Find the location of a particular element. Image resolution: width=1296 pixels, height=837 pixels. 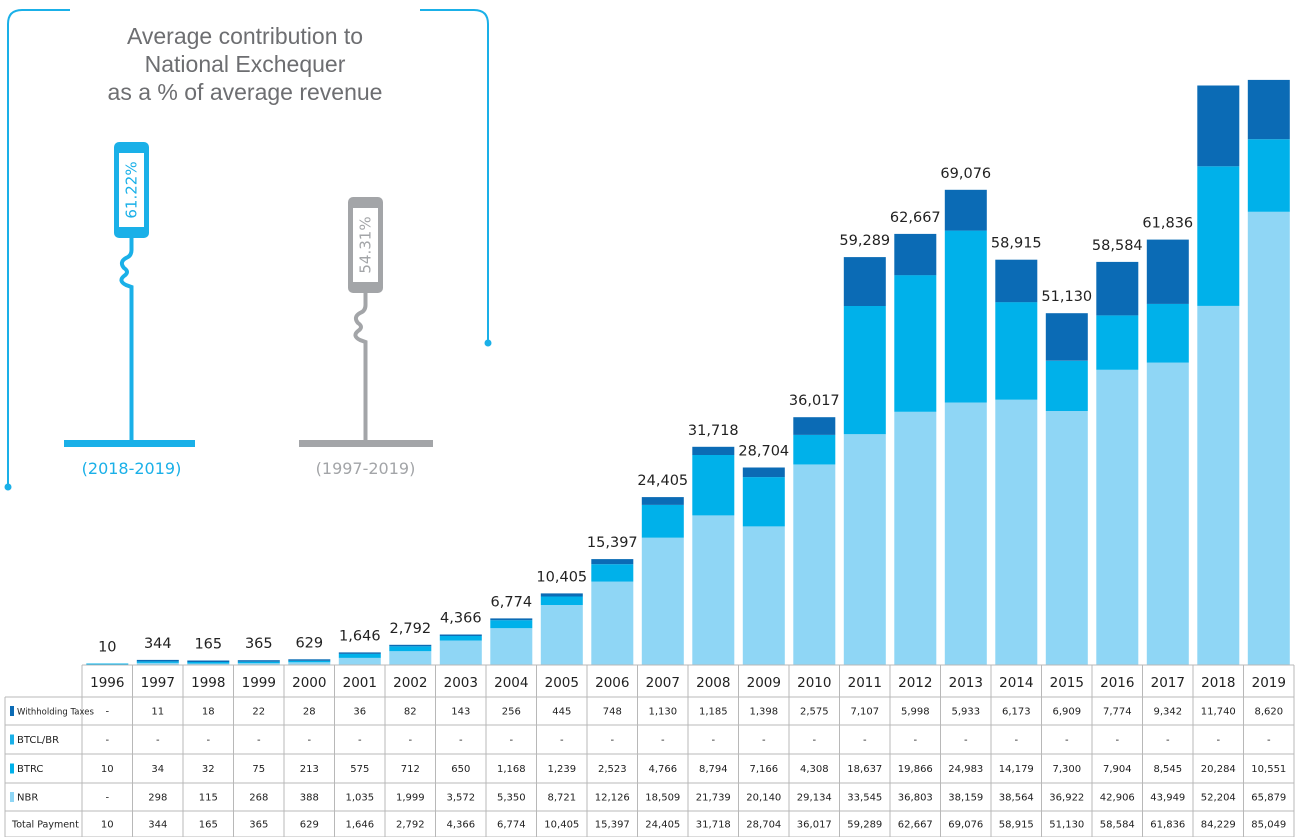

table-cell: 10,551 is located at coordinates (1268, 769).